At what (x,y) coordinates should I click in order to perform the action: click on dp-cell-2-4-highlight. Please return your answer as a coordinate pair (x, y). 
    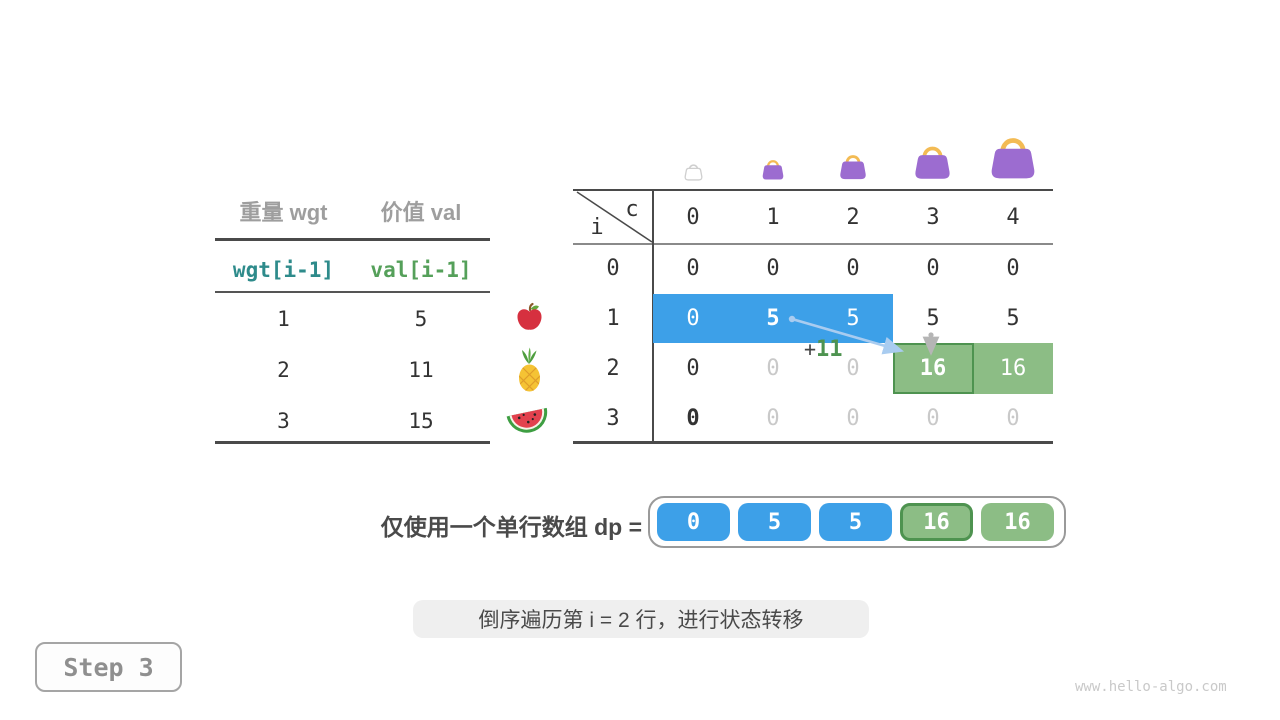
    Looking at the image, I should click on (1013, 368).